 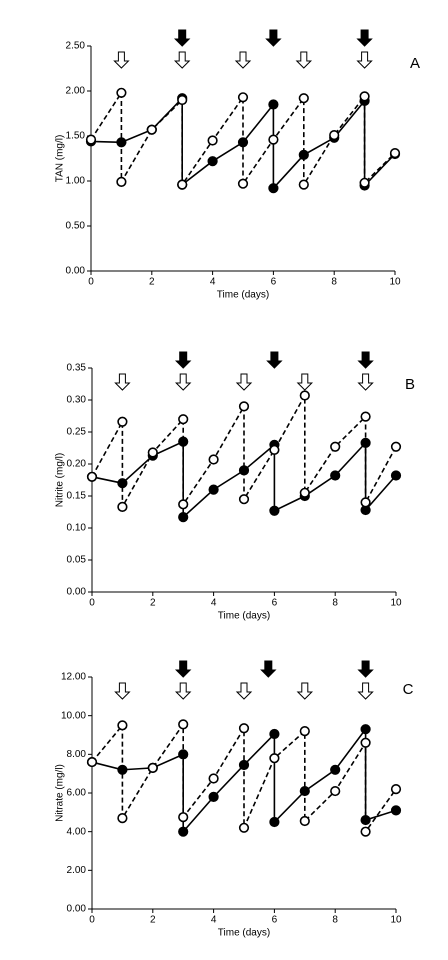 What do you see at coordinates (153, 920) in the screenshot?
I see `x-tick-label: 2` at bounding box center [153, 920].